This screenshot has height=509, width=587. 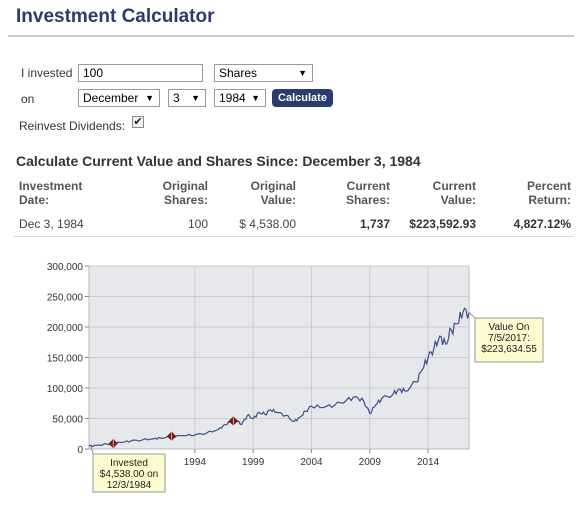 I want to click on cell-percent-return: 4,827.12%, so click(x=542, y=224).